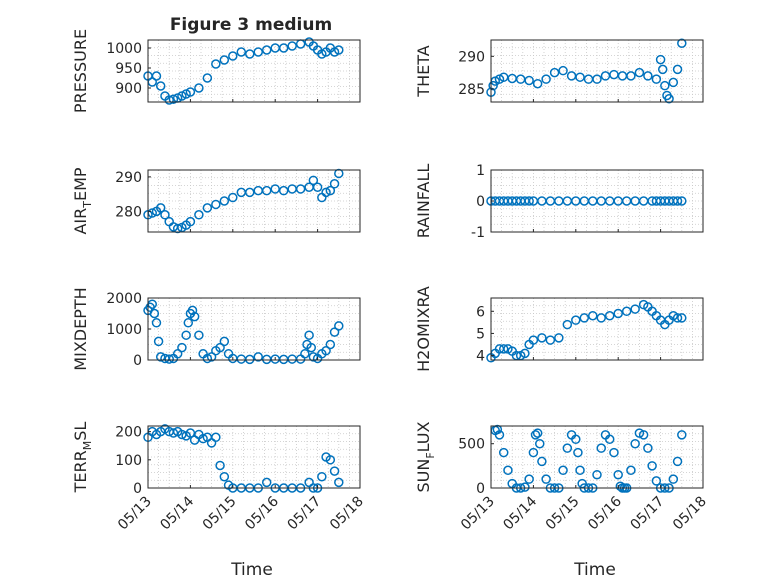 The height and width of the screenshot is (583, 778). What do you see at coordinates (563, 514) in the screenshot?
I see `x-tick-label: 05/15` at bounding box center [563, 514].